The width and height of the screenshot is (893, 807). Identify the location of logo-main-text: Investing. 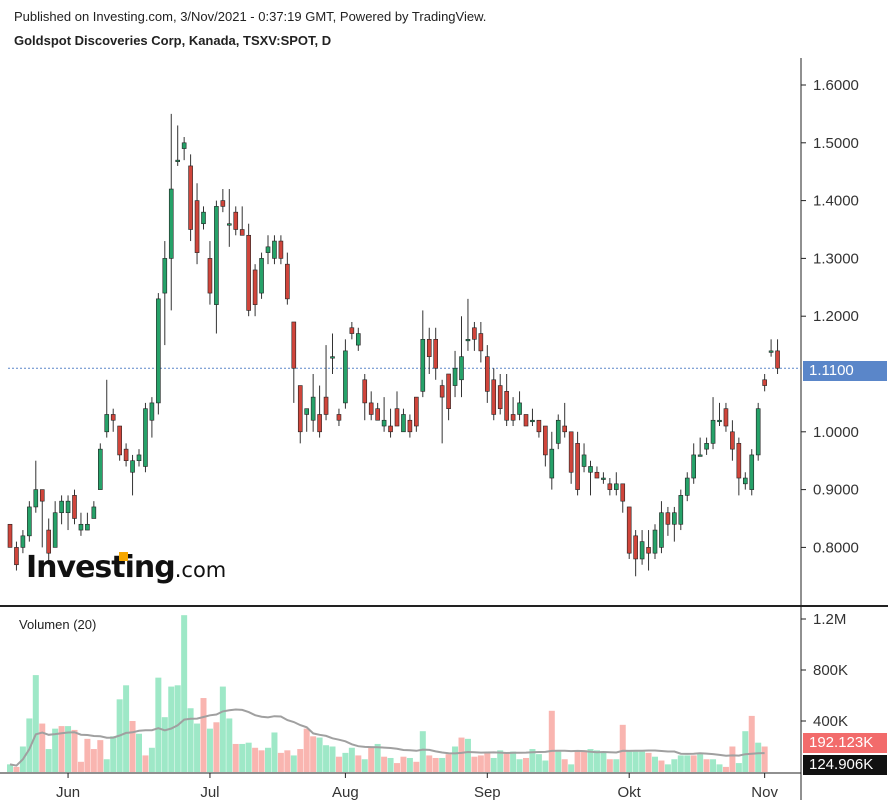
(101, 567).